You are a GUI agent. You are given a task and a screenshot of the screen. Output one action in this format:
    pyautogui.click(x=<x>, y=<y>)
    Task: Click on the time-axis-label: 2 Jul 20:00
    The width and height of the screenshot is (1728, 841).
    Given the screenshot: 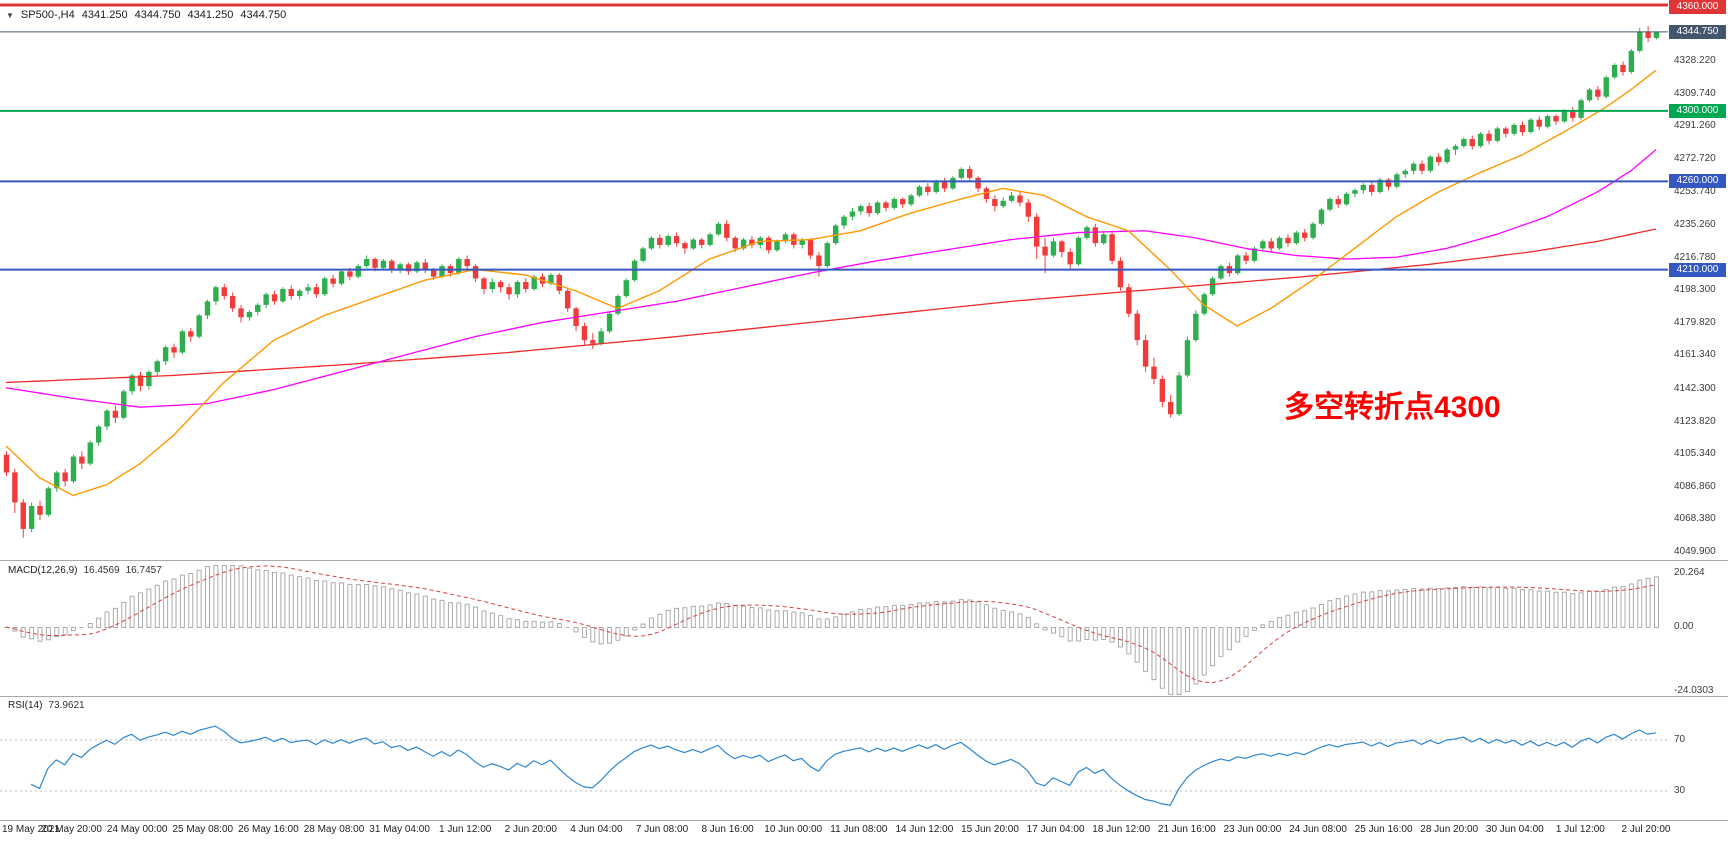 What is the action you would take?
    pyautogui.click(x=1646, y=829)
    